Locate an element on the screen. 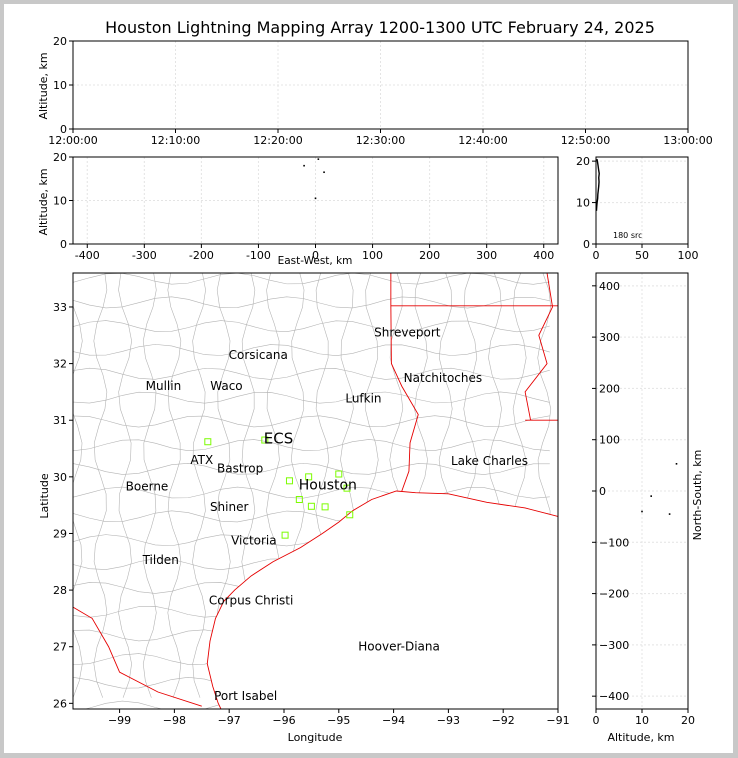 This screenshot has width=738, height=758. city-label-mullin: Mullin is located at coordinates (164, 386).